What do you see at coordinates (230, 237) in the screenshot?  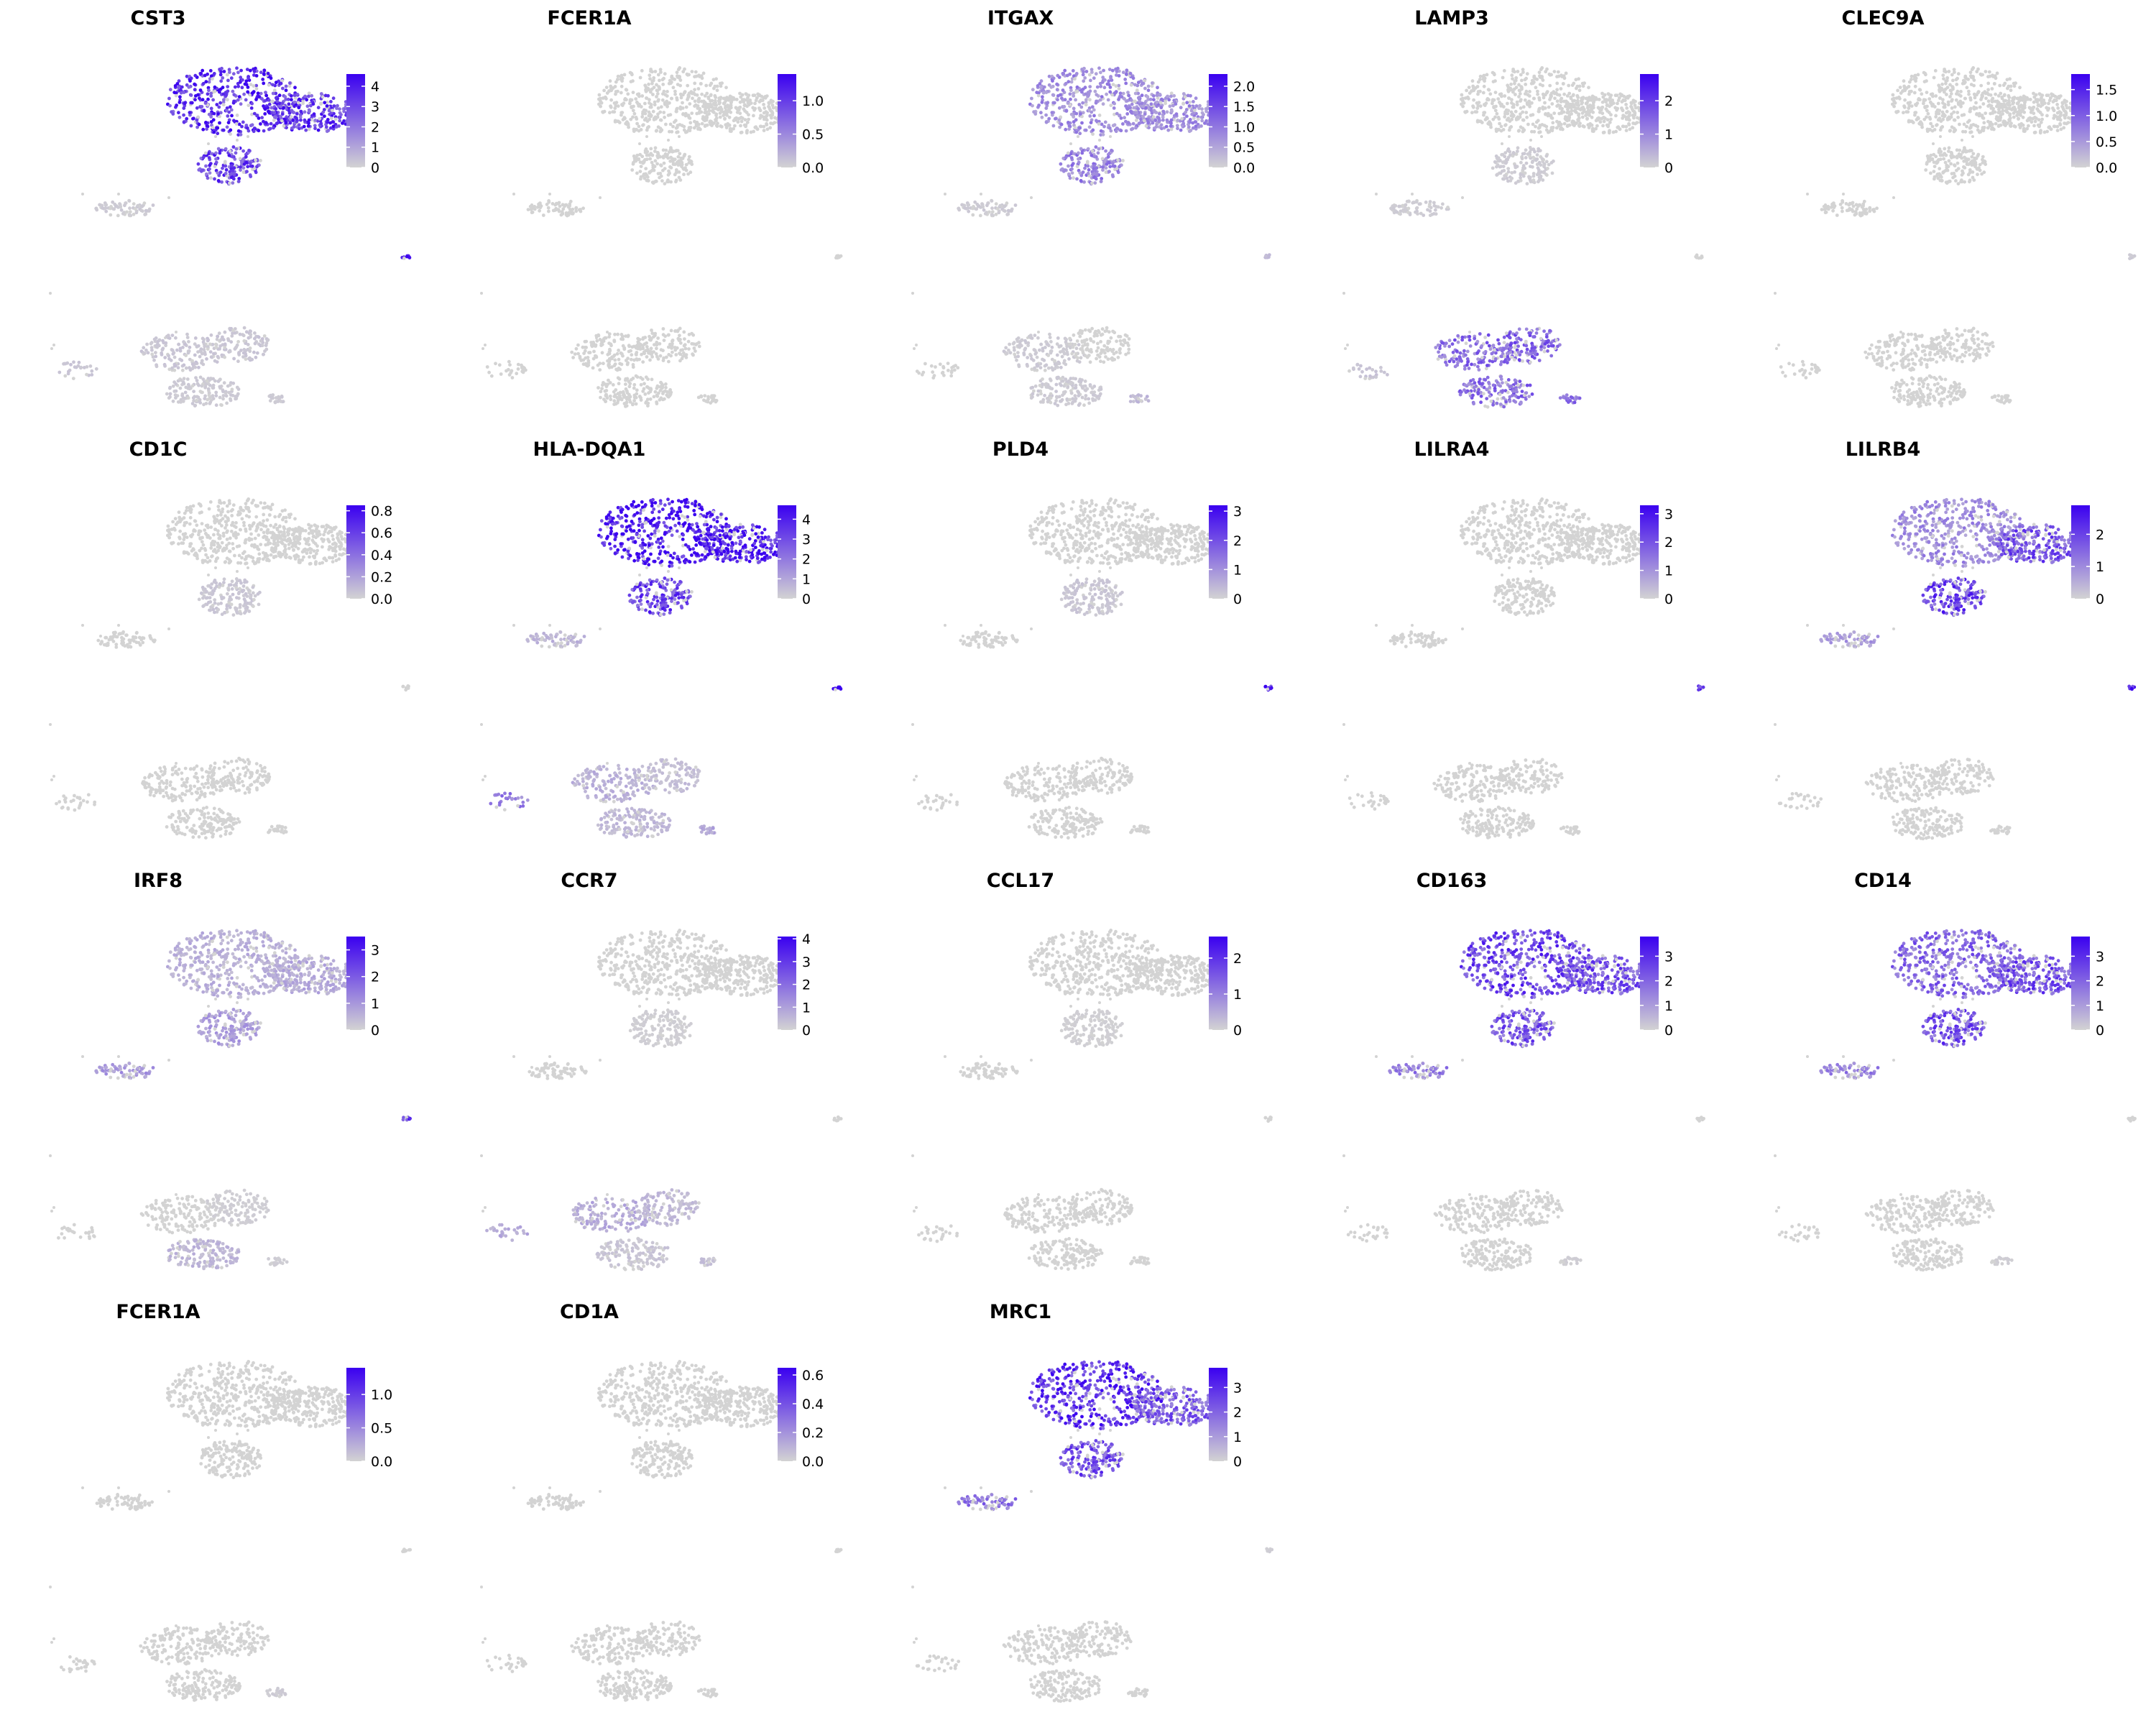 I see `cell-points` at bounding box center [230, 237].